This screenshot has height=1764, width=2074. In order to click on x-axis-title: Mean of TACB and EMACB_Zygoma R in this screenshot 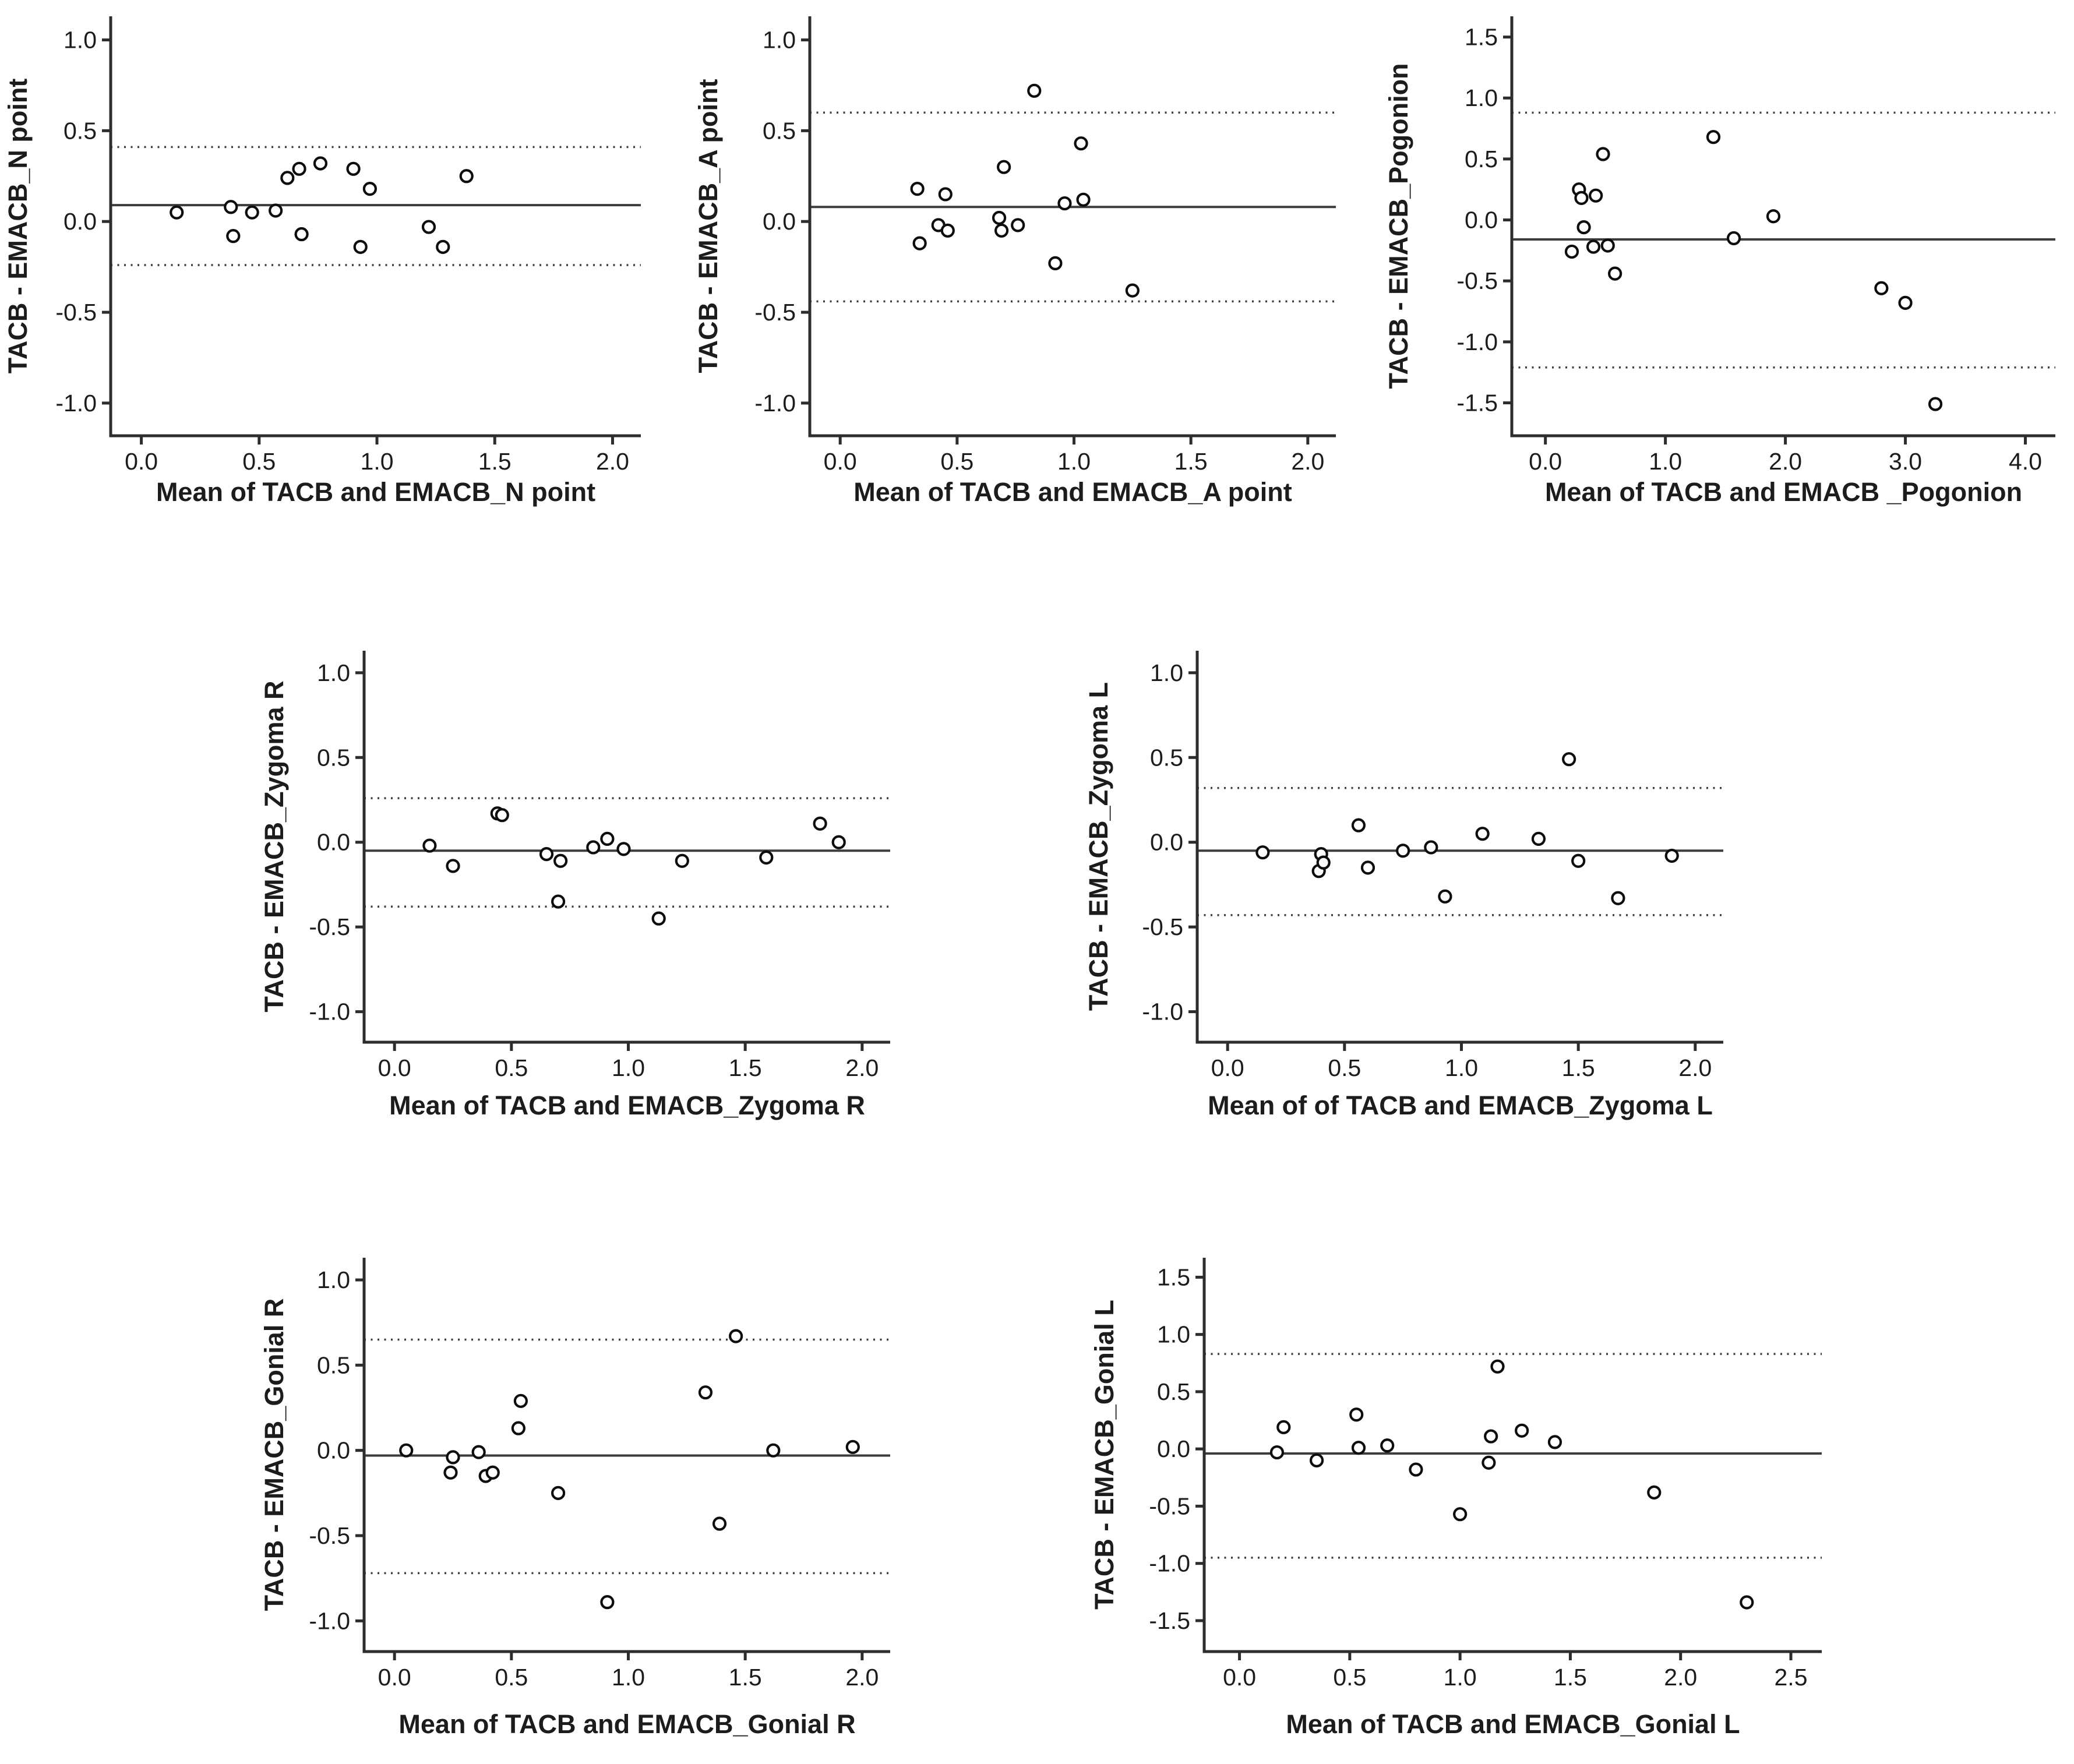, I will do `click(627, 1105)`.